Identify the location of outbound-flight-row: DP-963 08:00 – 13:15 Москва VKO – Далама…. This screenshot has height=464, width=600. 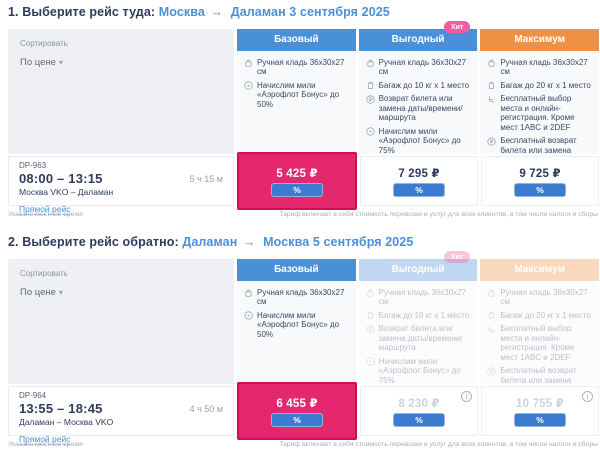
(303, 183).